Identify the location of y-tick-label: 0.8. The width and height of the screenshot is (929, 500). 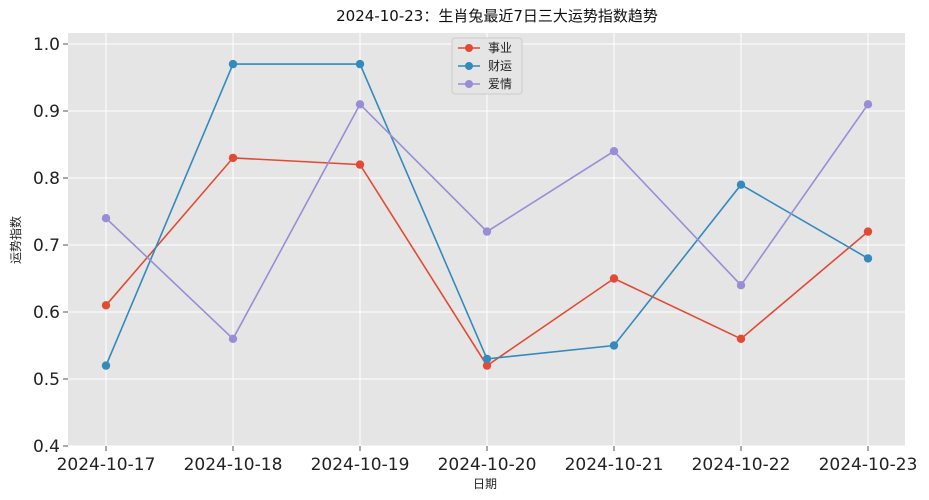
(46, 179).